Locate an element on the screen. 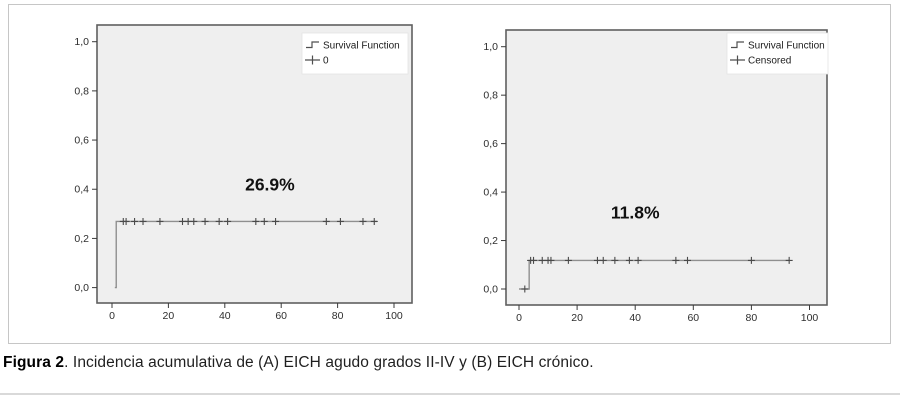  plateau-annotation: 11.8% is located at coordinates (635, 213).